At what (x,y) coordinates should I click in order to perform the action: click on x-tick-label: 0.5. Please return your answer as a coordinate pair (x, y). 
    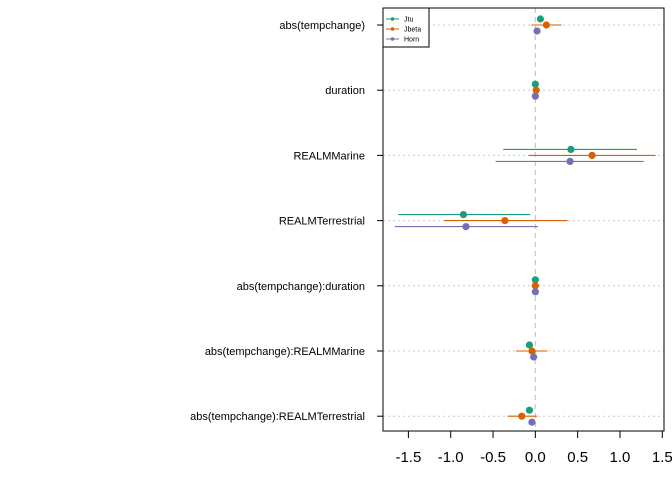
    Looking at the image, I should click on (577, 457).